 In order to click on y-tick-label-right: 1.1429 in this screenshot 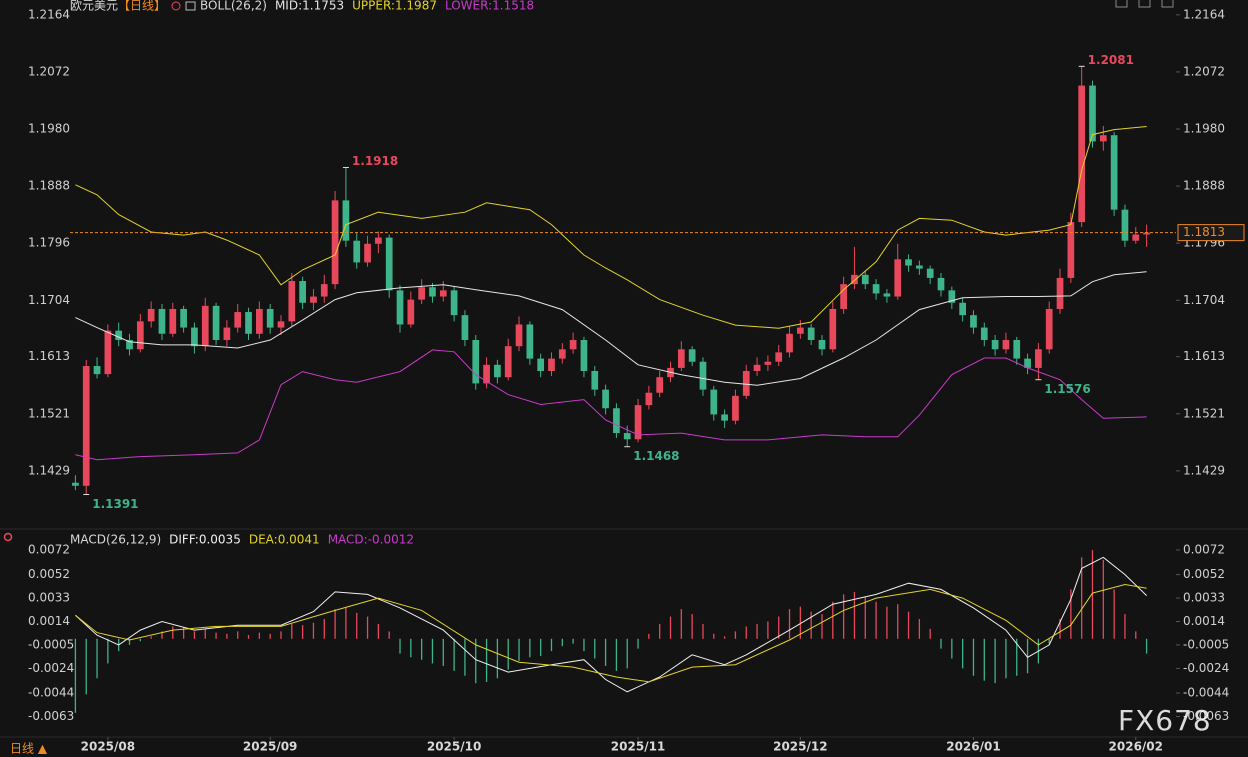, I will do `click(1204, 470)`.